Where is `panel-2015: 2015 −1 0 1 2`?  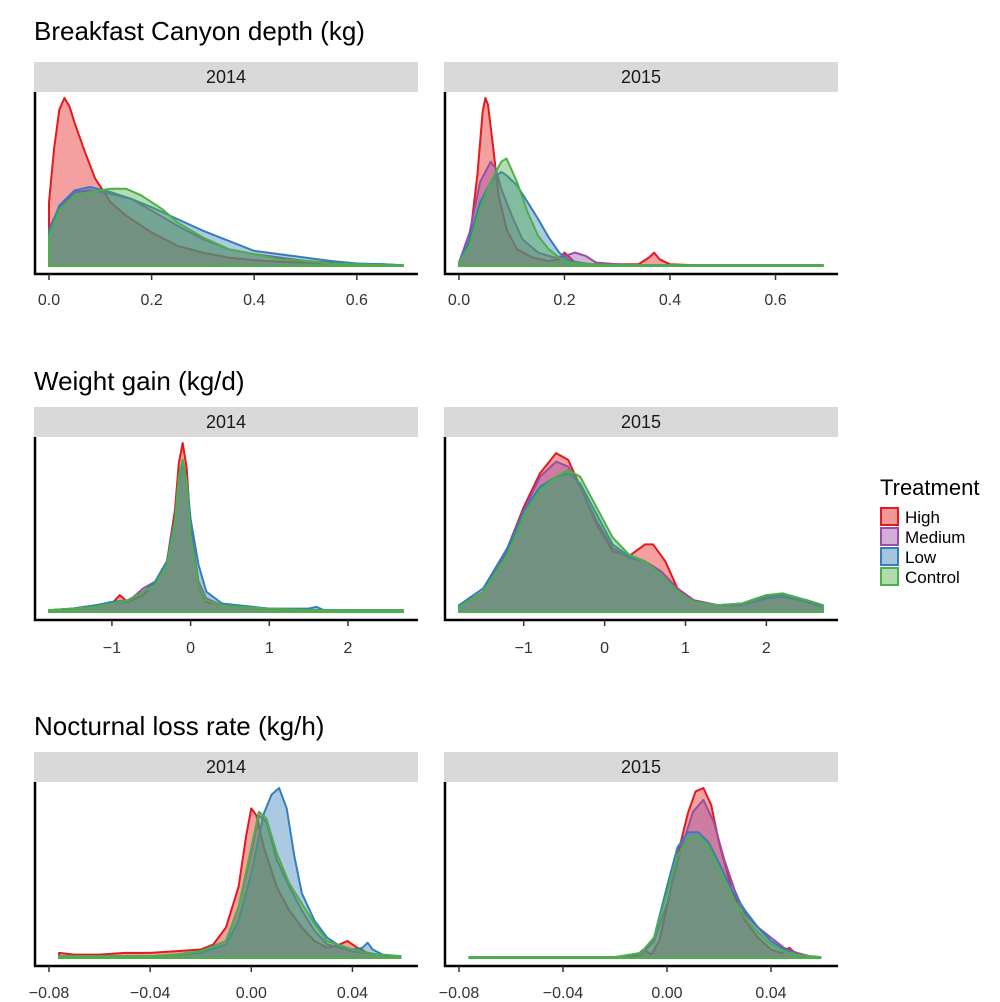
panel-2015: 2015 −1 0 1 2 is located at coordinates (640, 532).